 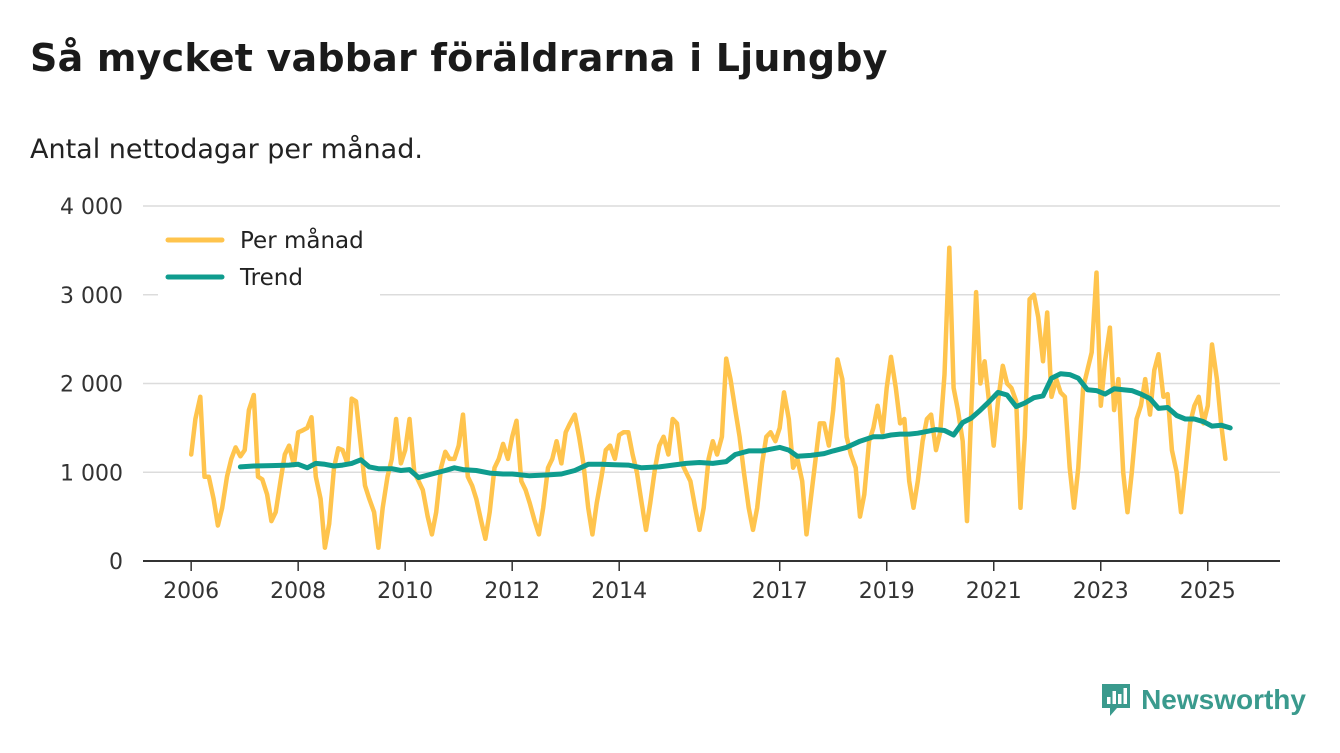 I want to click on legend-background, so click(x=269, y=259).